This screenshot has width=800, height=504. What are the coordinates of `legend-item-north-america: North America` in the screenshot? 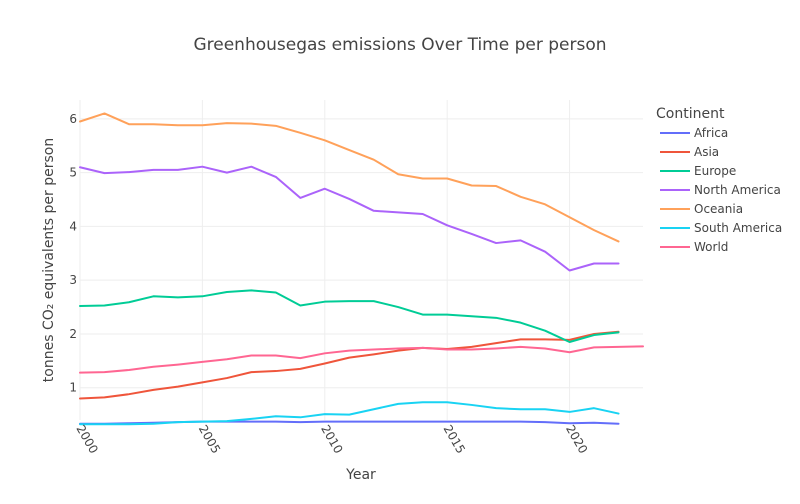 It's located at (720, 190).